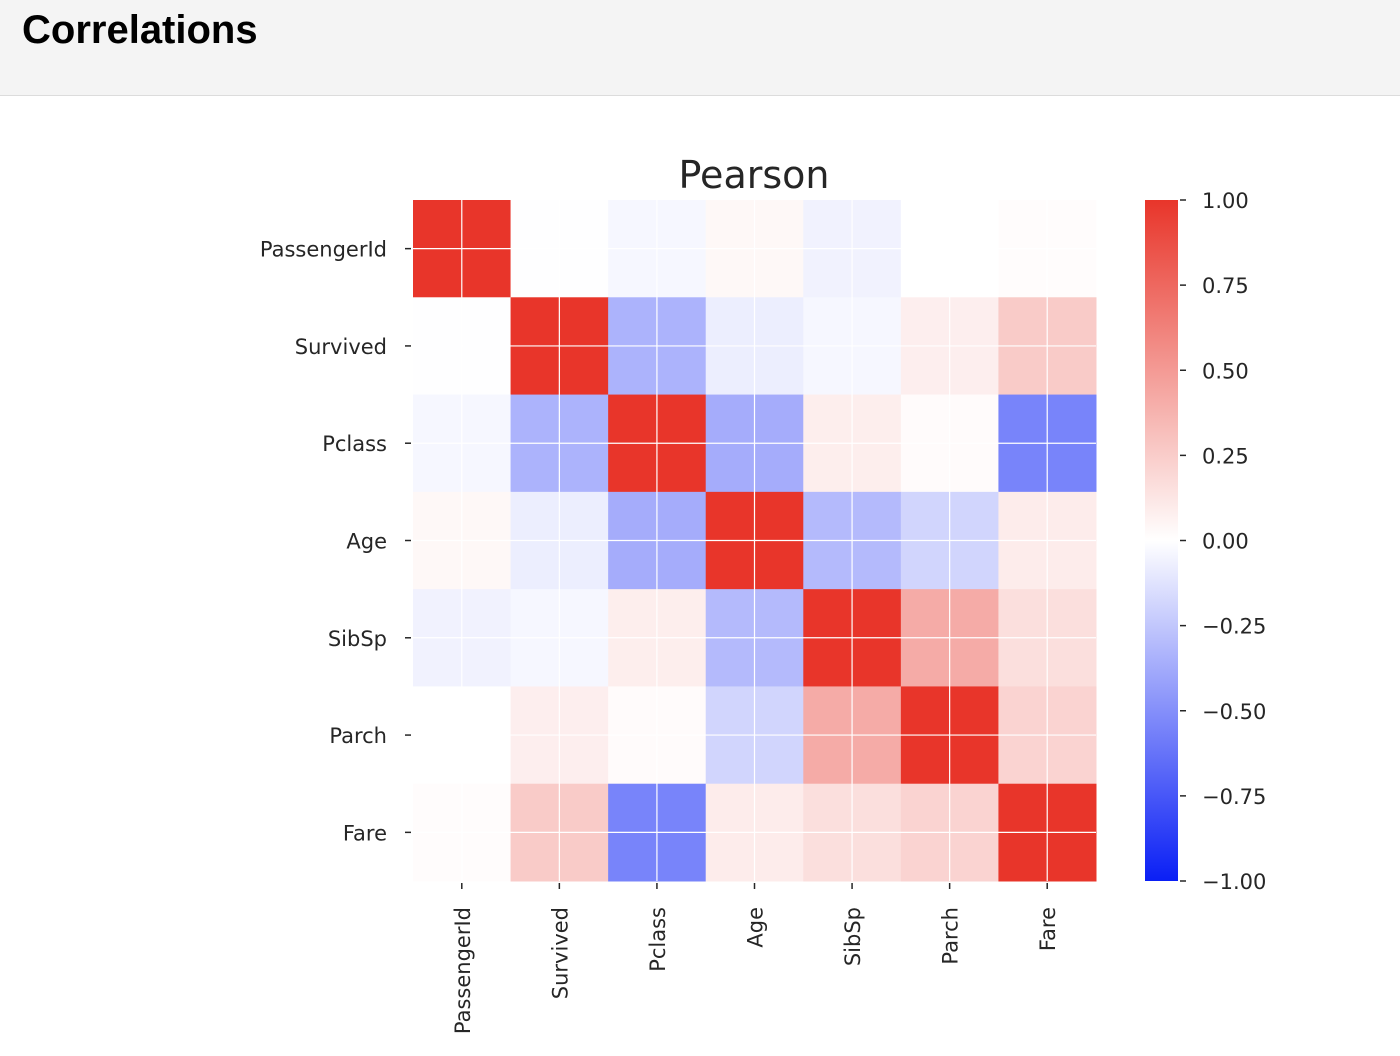  What do you see at coordinates (1234, 882) in the screenshot?
I see `colorbar-tick-label: −1.00` at bounding box center [1234, 882].